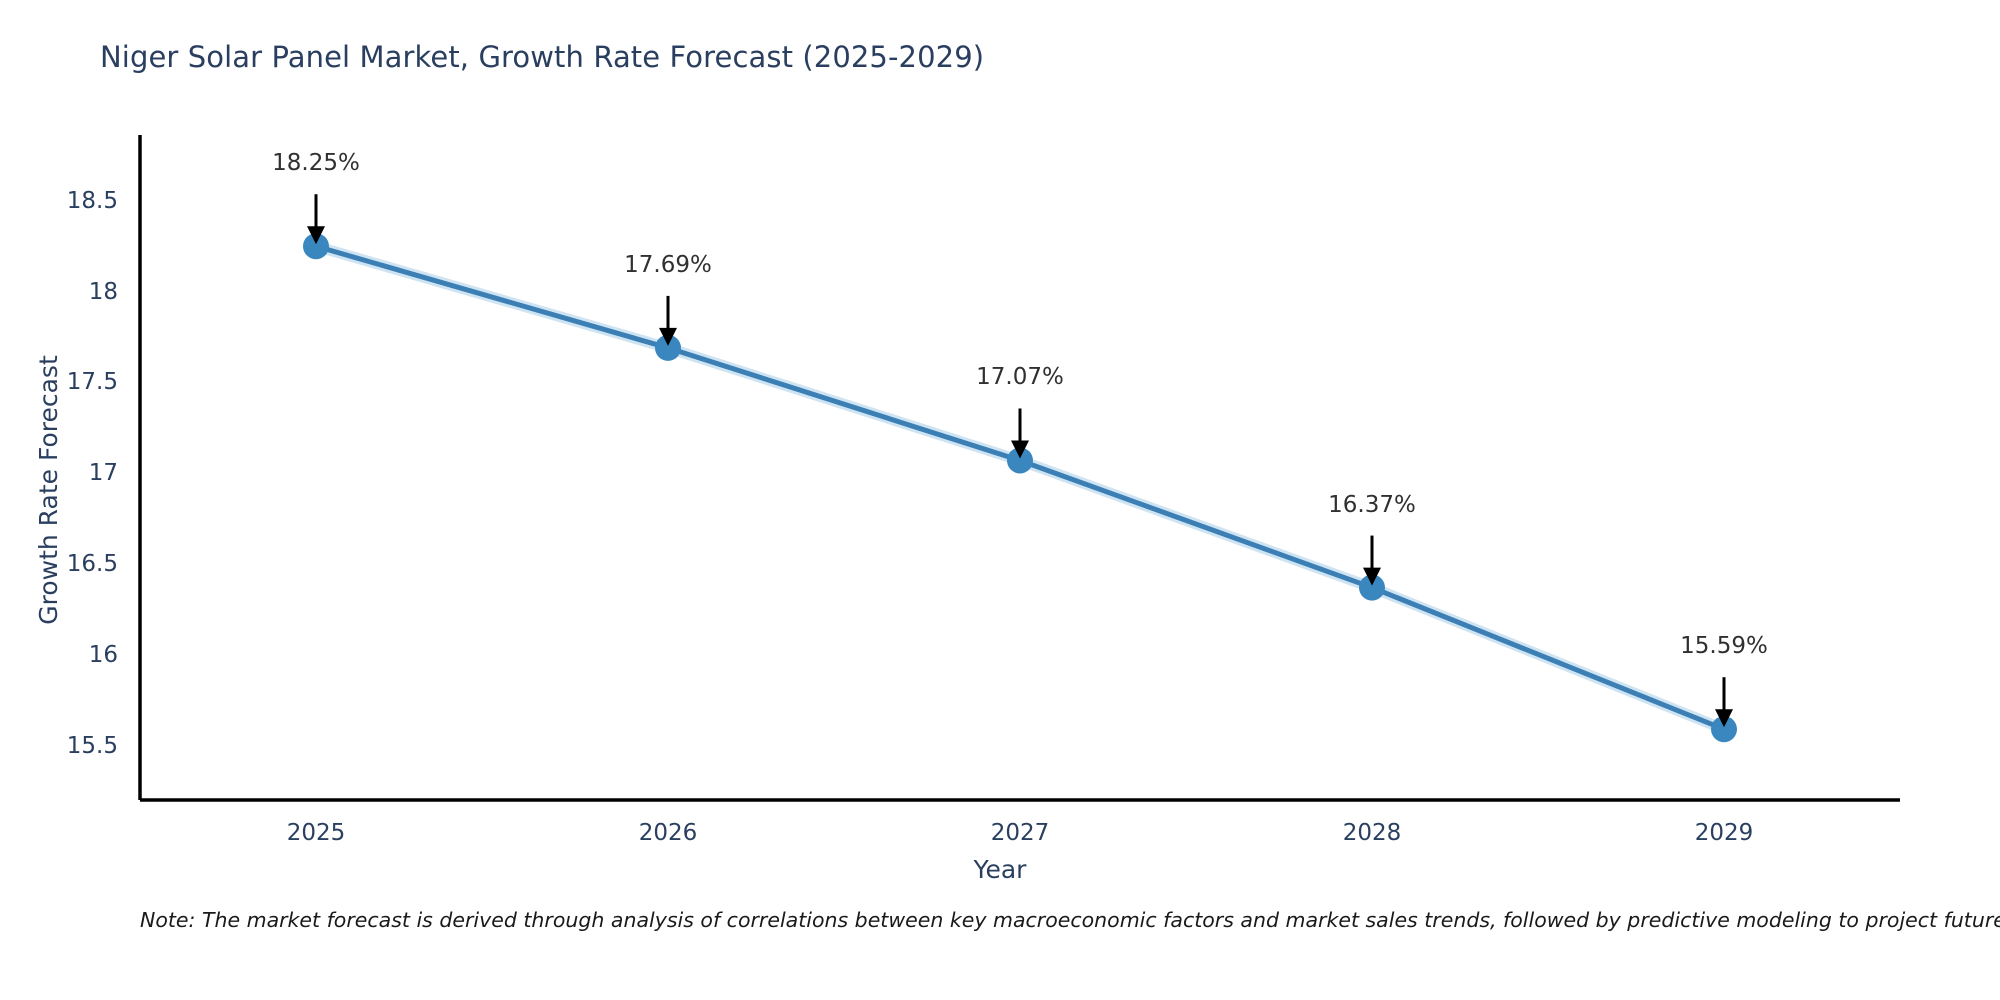 The height and width of the screenshot is (1000, 2000). Describe the element at coordinates (92, 745) in the screenshot. I see `y-tick-label: 15.5` at that location.